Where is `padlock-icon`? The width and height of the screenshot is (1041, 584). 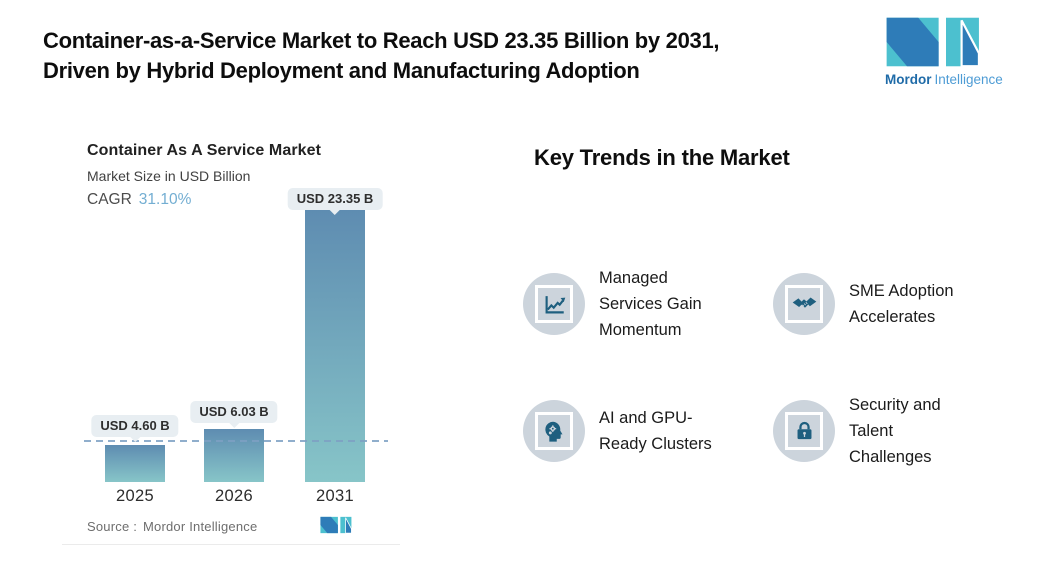
padlock-icon is located at coordinates (804, 431).